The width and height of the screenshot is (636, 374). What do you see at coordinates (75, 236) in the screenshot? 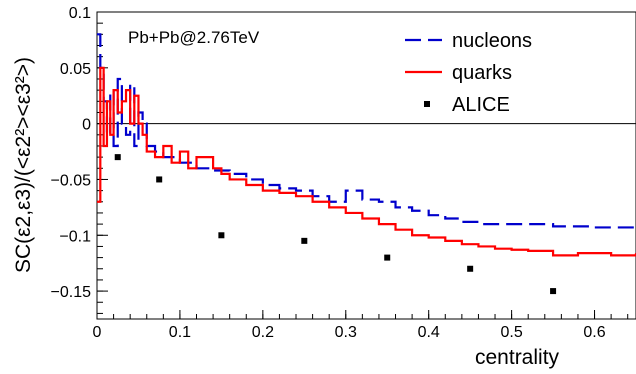
I see `y-tick-label: −0.1` at bounding box center [75, 236].